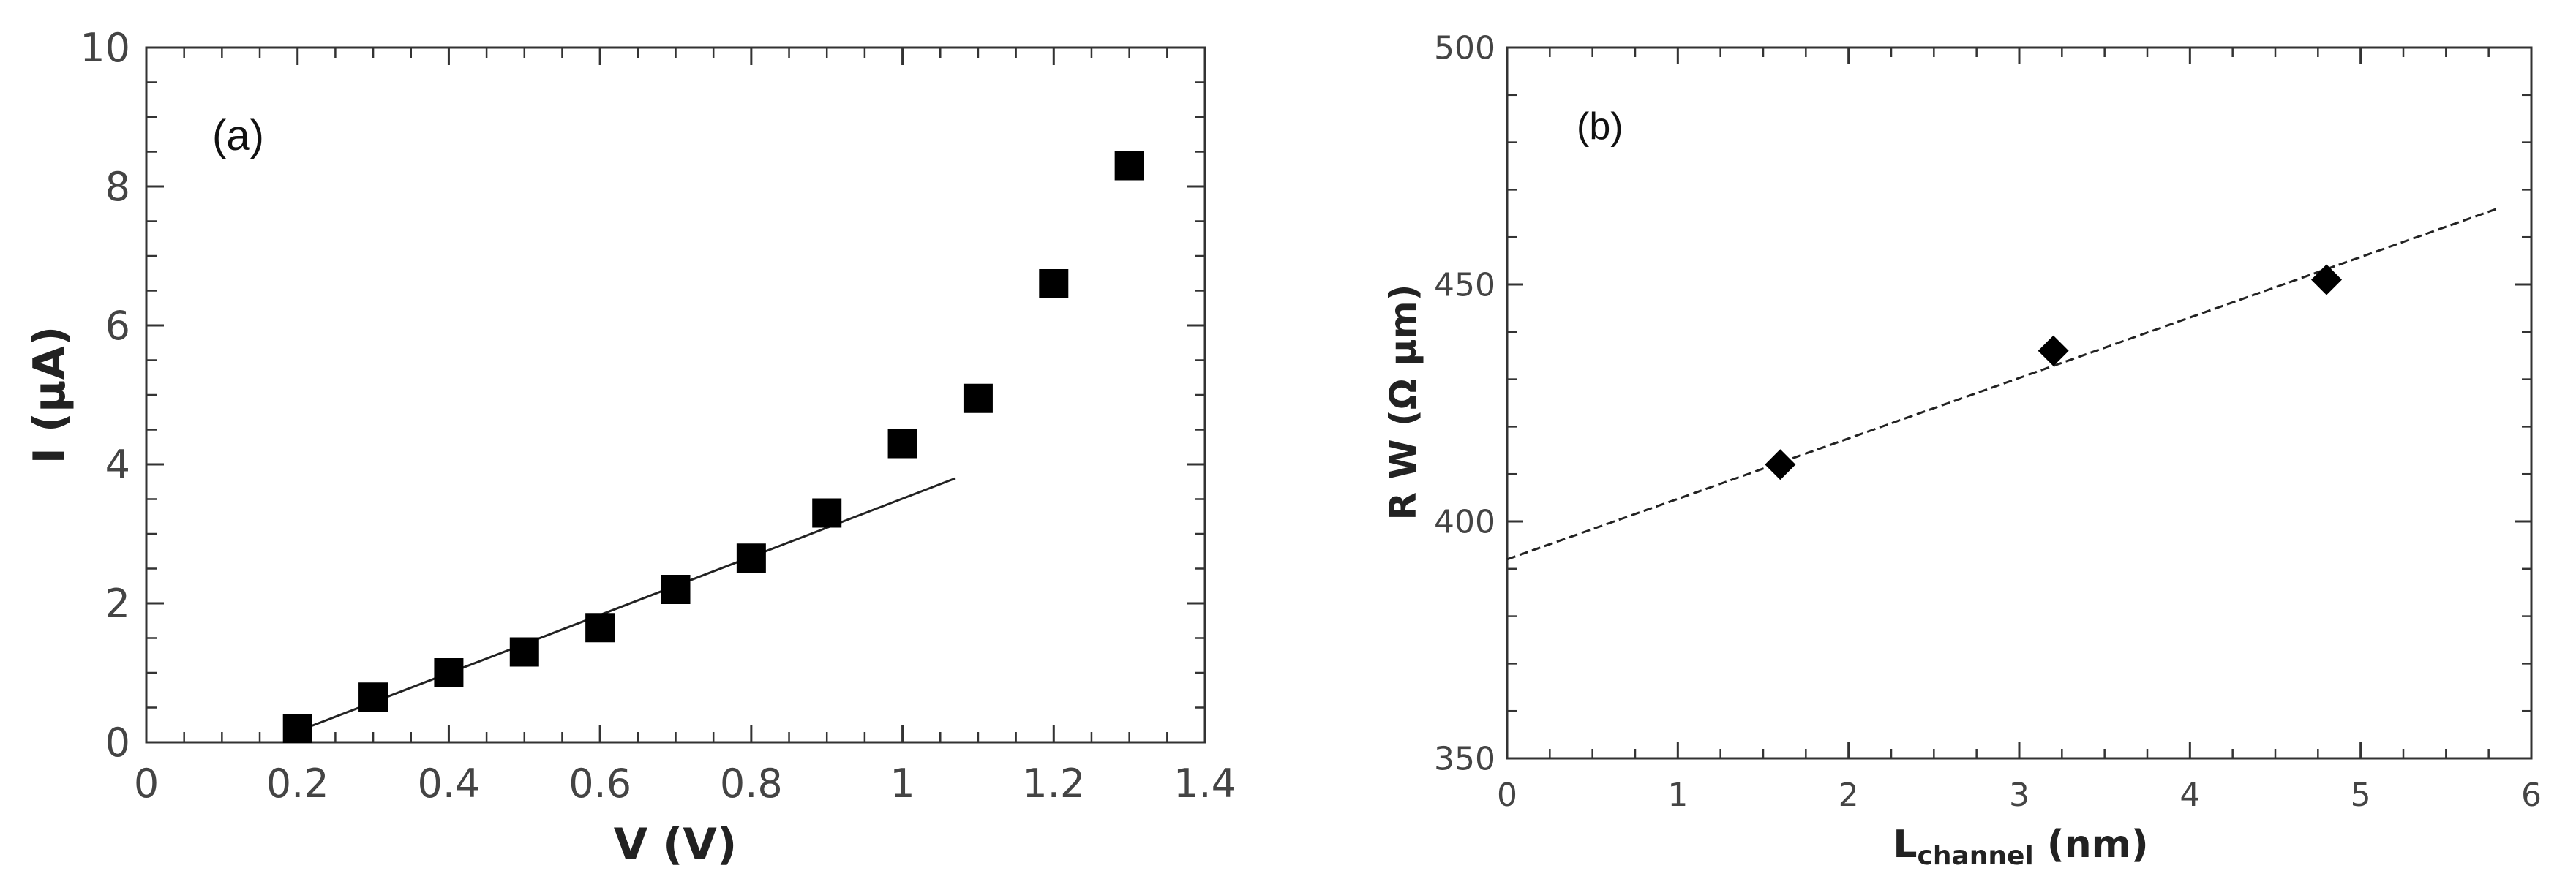  What do you see at coordinates (1849, 796) in the screenshot?
I see `x-tick-label: 2` at bounding box center [1849, 796].